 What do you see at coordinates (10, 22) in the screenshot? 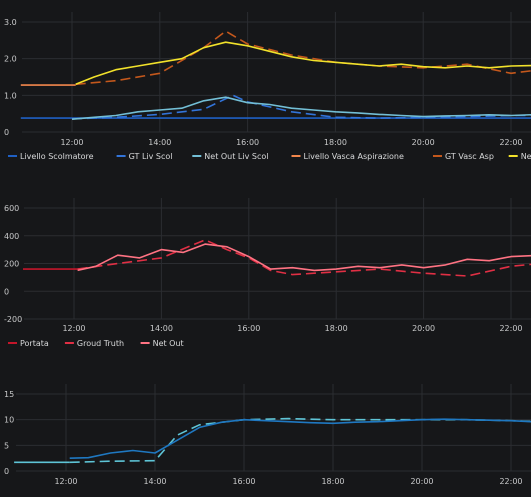
I see `y-tick-label: 3.0` at bounding box center [10, 22].